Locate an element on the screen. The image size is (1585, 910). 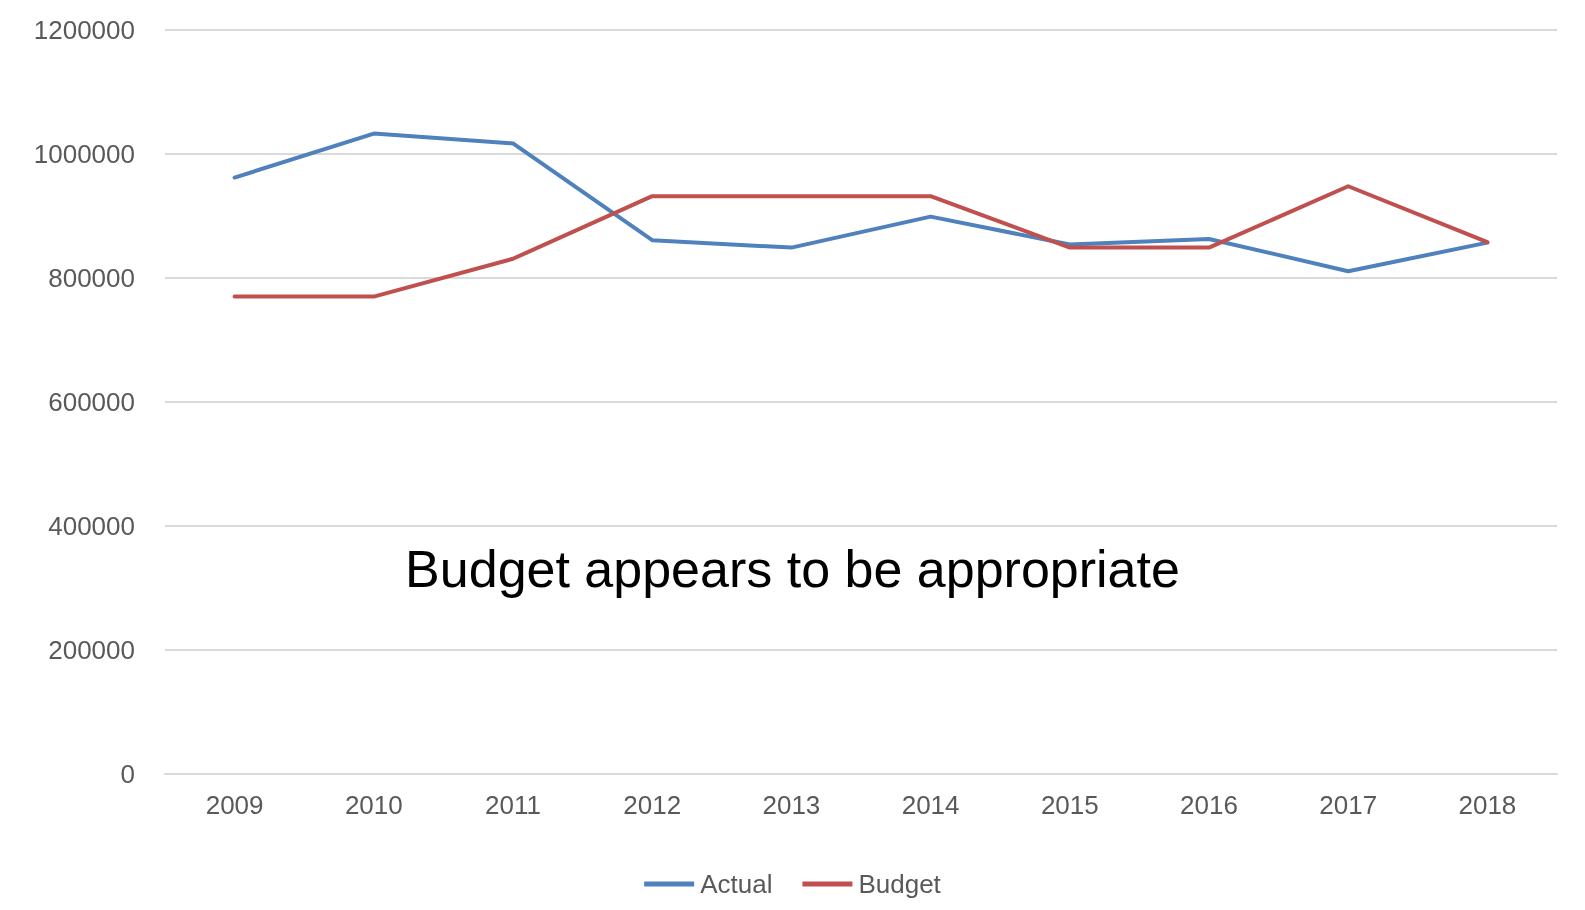
y-tick-label: 0 is located at coordinates (127, 774).